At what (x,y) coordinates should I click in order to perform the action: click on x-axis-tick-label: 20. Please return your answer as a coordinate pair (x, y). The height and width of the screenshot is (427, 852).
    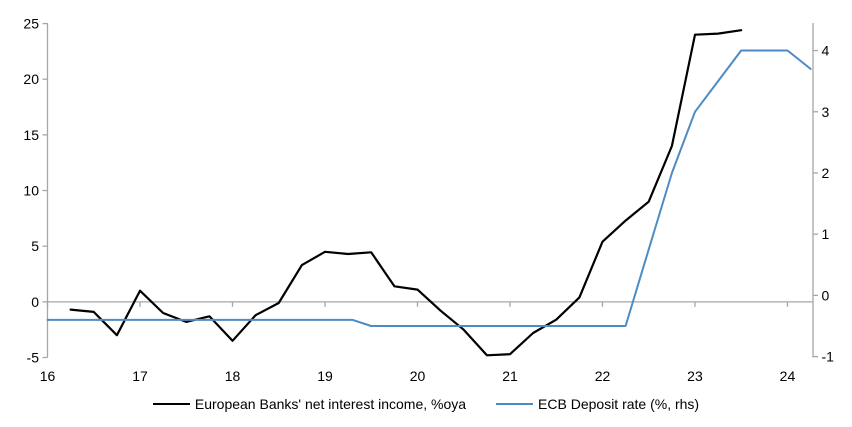
    Looking at the image, I should click on (418, 376).